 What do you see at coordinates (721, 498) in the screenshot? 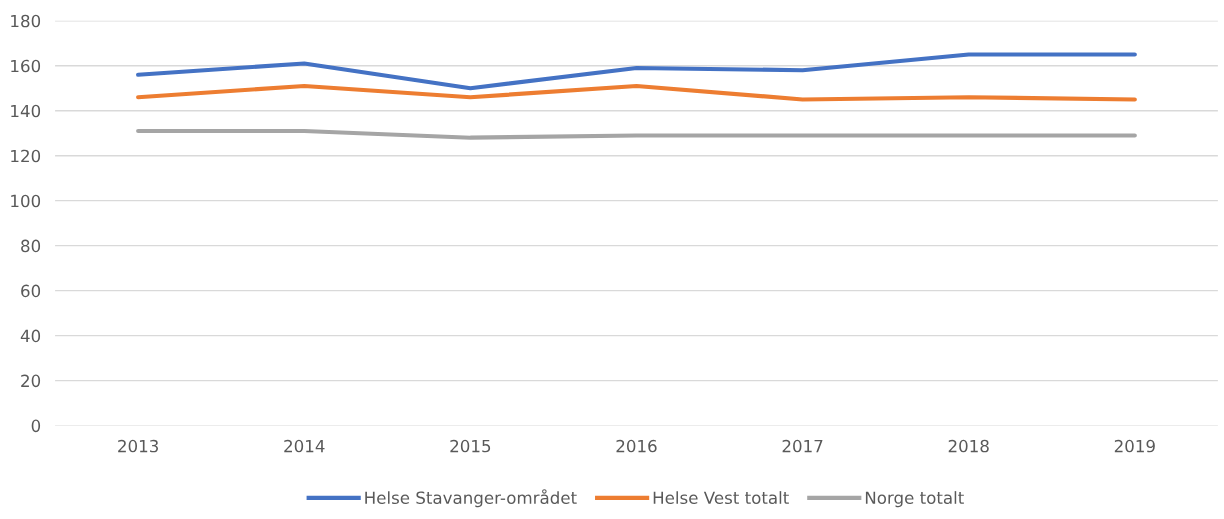
I see `legend-label: Helse Vest totalt` at bounding box center [721, 498].